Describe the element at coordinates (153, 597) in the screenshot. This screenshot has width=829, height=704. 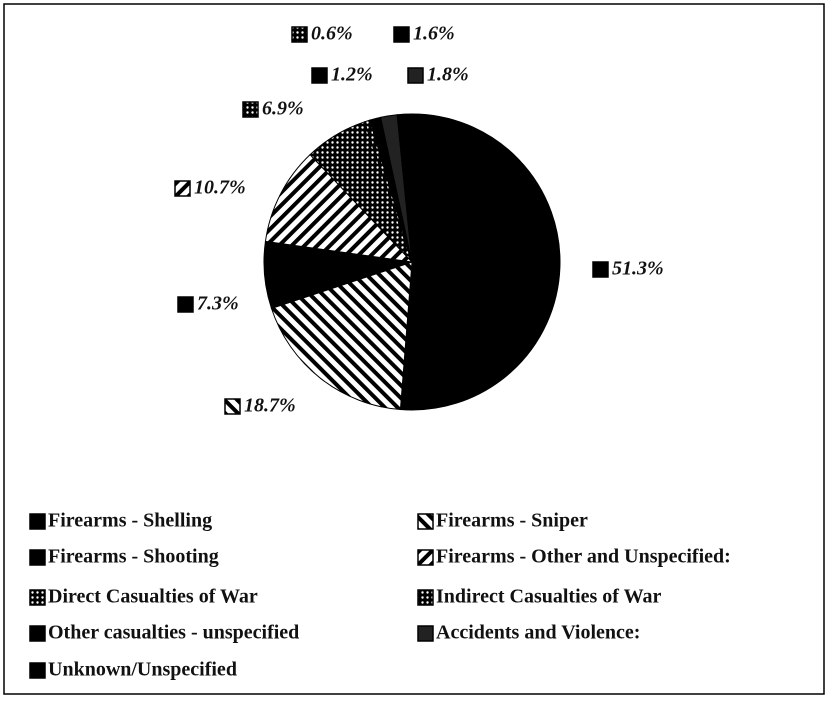
I see `legend-label: Direct Casualties of War` at that location.